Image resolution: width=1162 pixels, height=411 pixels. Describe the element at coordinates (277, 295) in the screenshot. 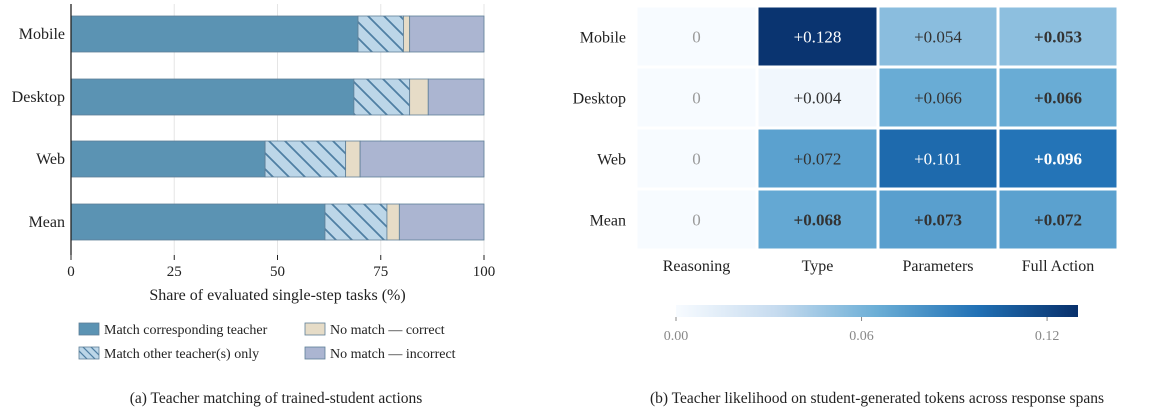

I see `x-axis-label: Share of evaluated single-step tasks (%)` at that location.